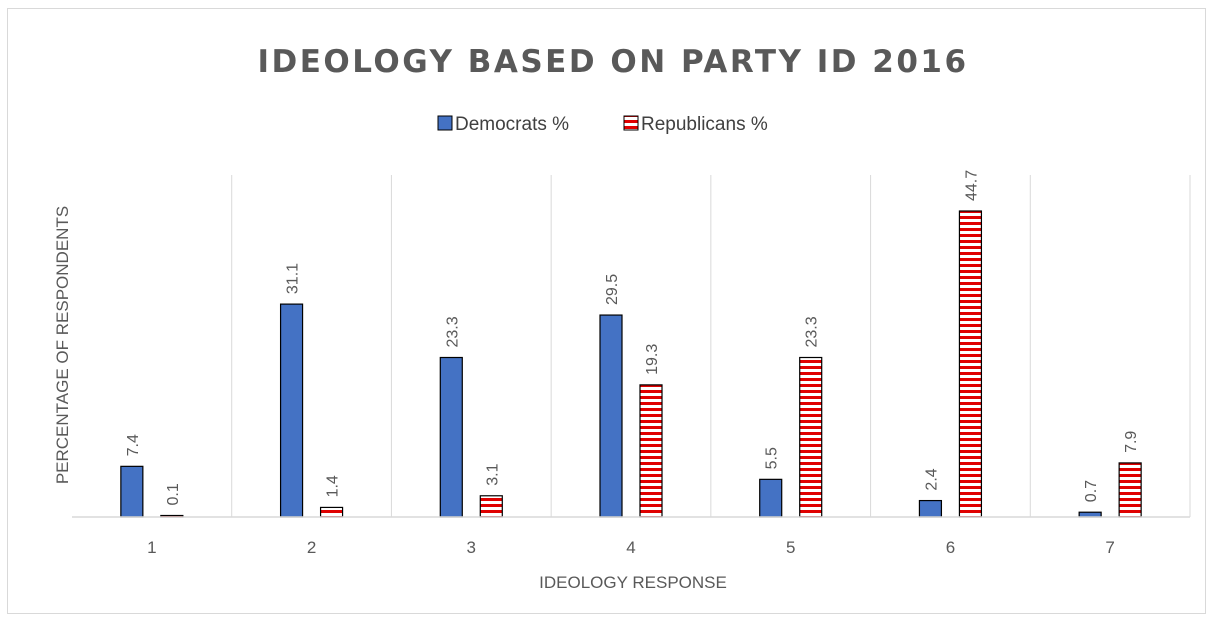 This screenshot has width=1213, height=622. I want to click on chart-title: IDEOLOGY BASED ON PARTY ID 2016, so click(612, 62).